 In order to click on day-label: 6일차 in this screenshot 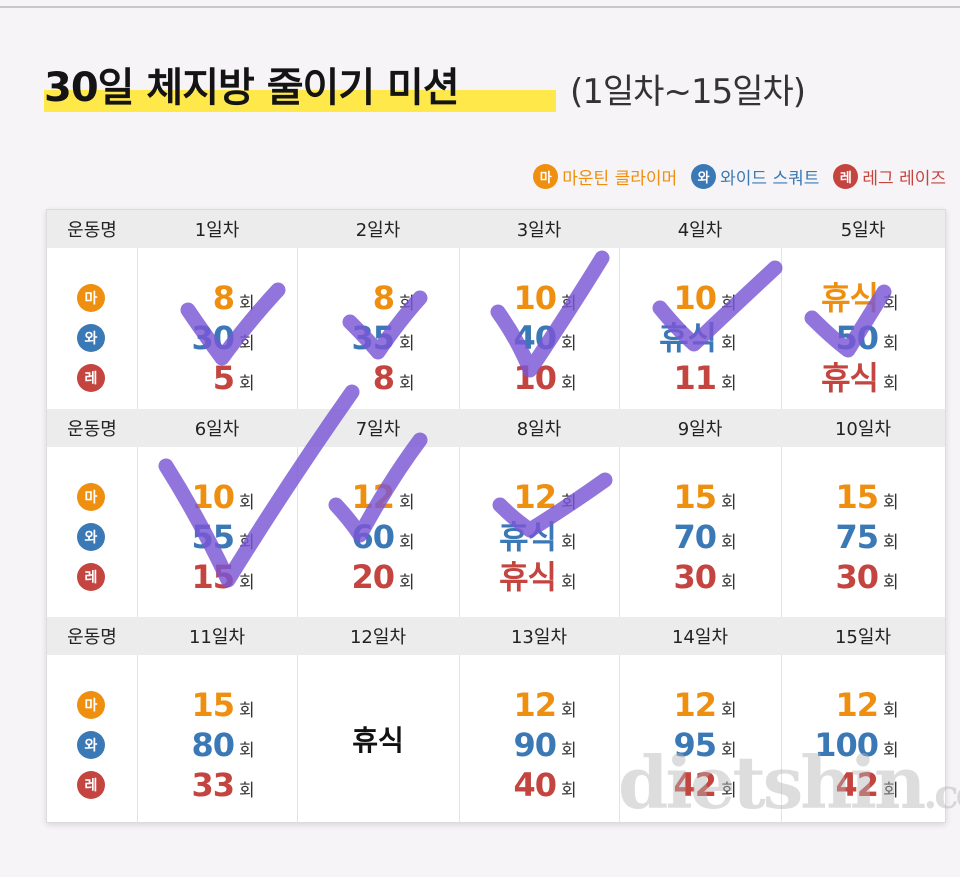, I will do `click(217, 429)`.